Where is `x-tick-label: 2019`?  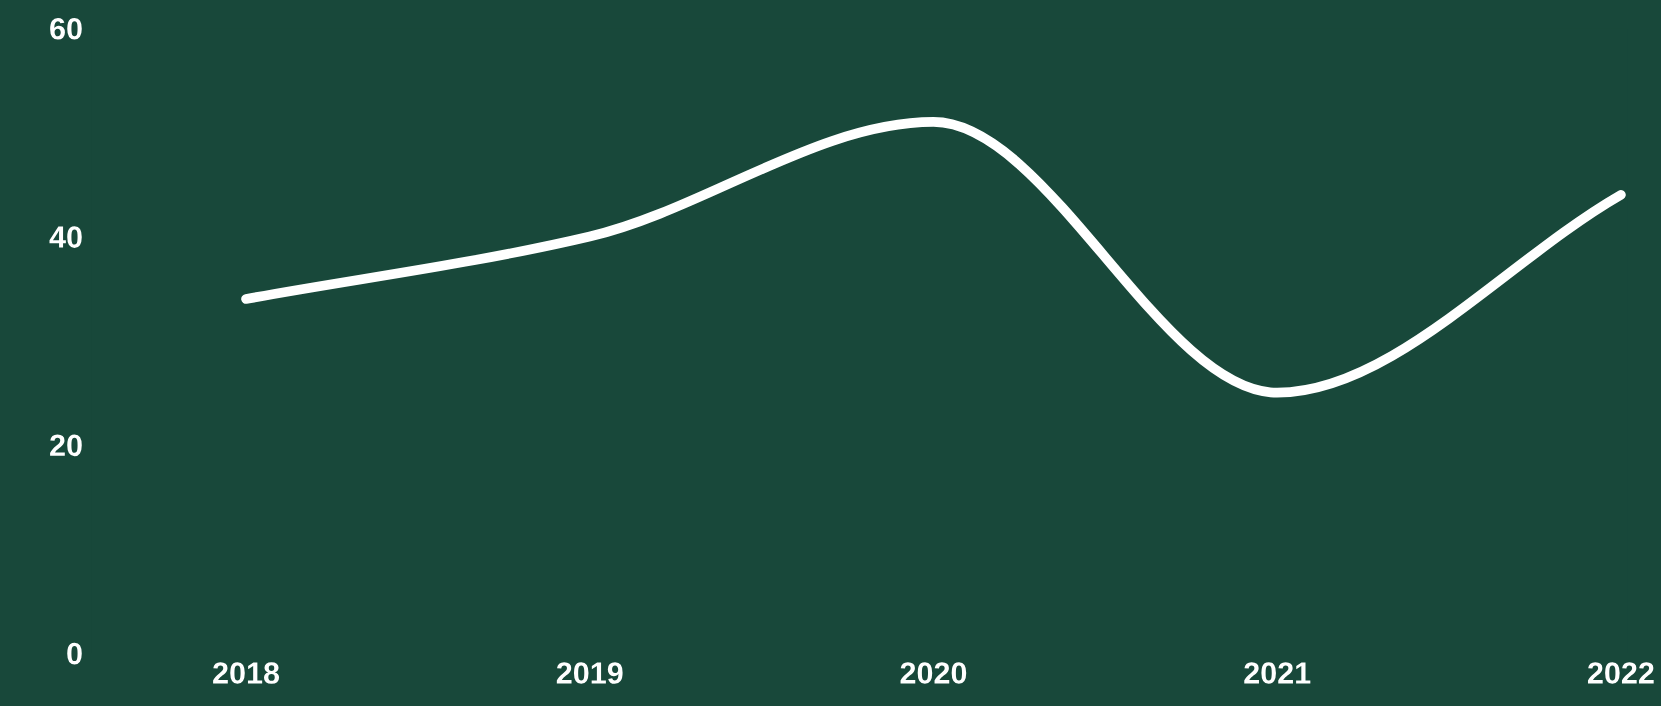
x-tick-label: 2019 is located at coordinates (589, 673).